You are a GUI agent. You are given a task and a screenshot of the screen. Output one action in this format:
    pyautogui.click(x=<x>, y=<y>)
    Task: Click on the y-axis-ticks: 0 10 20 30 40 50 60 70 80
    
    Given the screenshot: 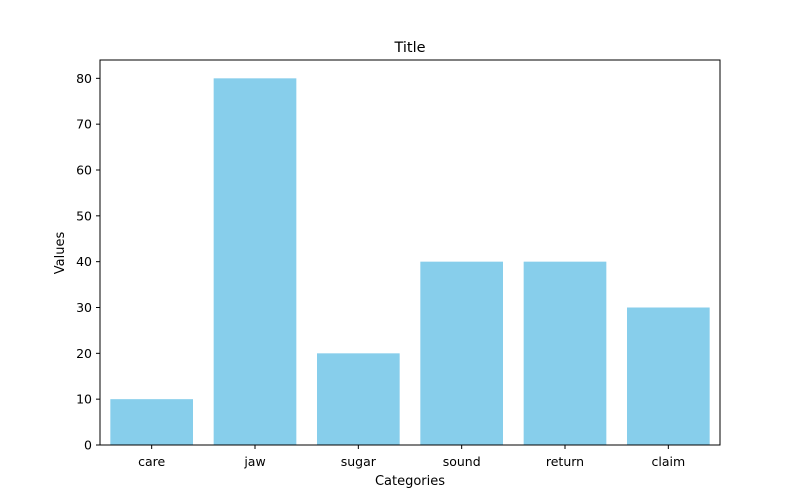 What is the action you would take?
    pyautogui.click(x=88, y=262)
    